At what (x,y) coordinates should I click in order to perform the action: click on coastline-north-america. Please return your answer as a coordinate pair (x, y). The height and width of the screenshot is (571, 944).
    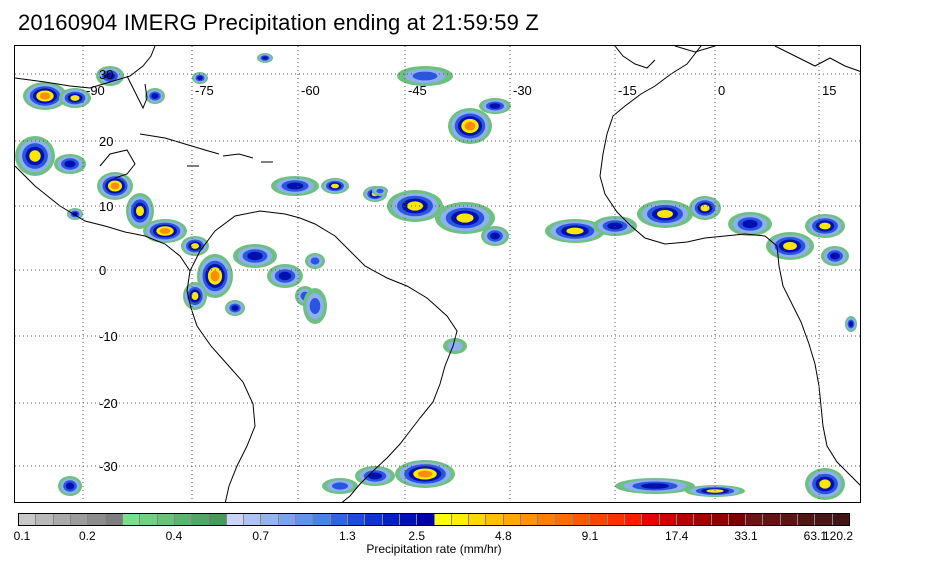
    Looking at the image, I should click on (85, 67).